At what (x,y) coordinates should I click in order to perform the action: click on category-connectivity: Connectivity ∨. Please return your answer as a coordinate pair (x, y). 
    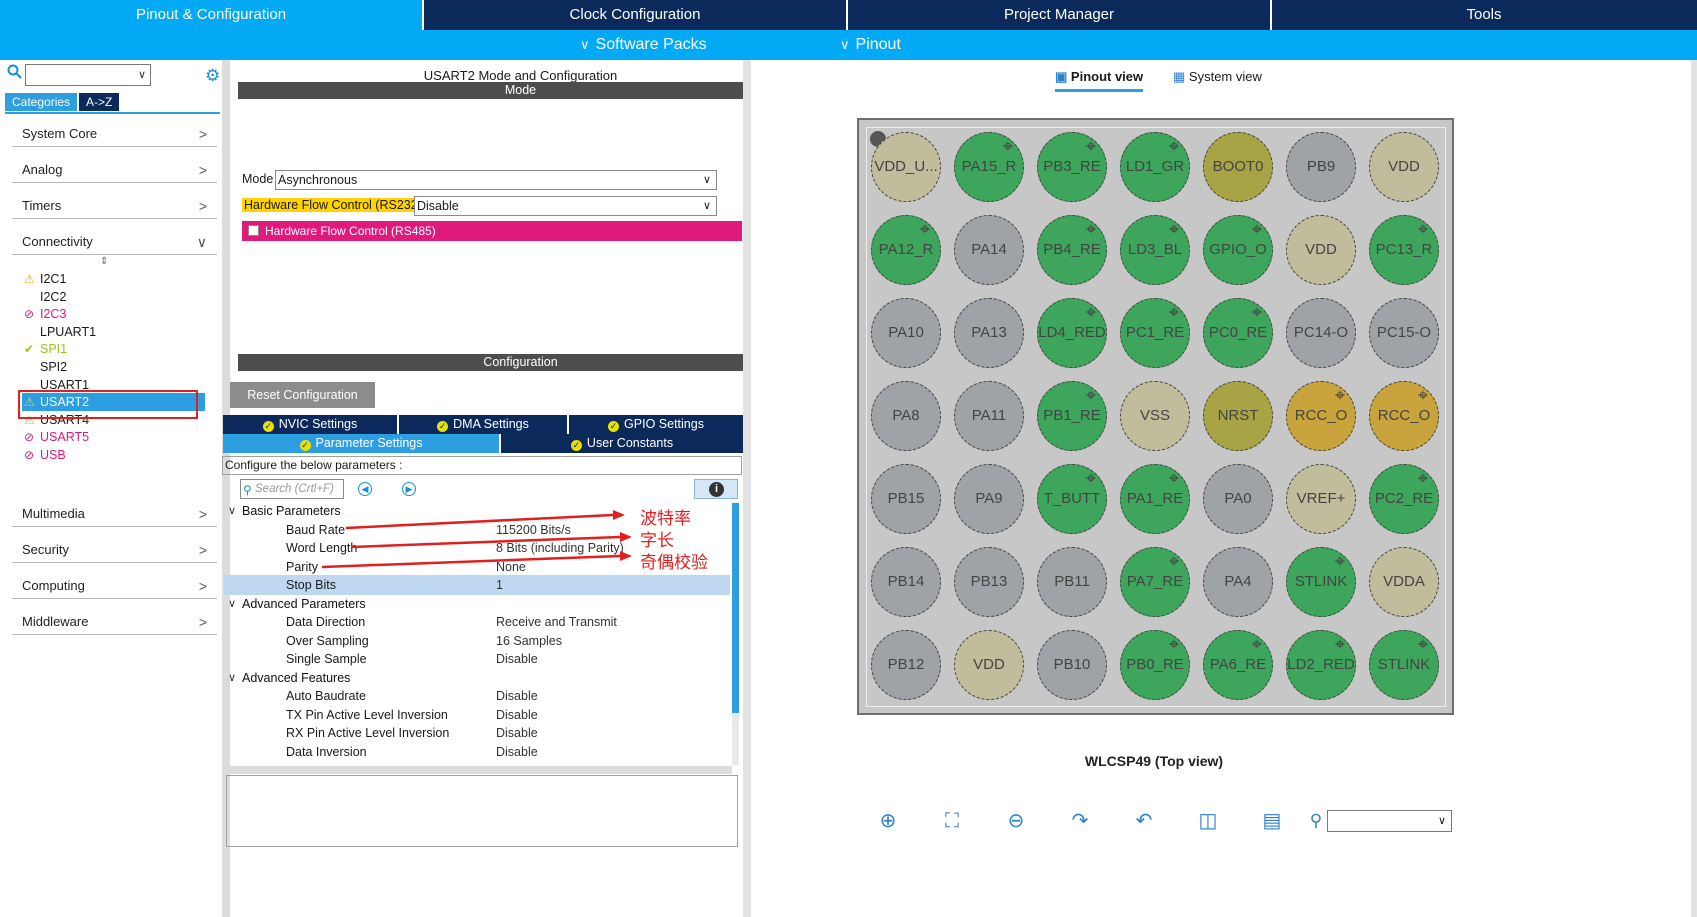
    Looking at the image, I should click on (114, 242).